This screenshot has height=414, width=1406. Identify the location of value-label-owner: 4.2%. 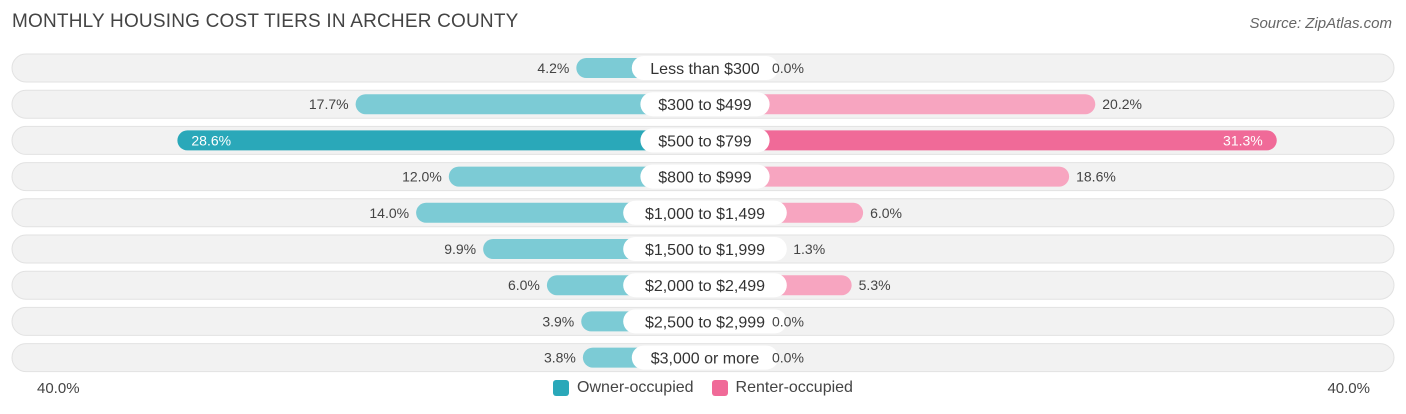
(553, 68).